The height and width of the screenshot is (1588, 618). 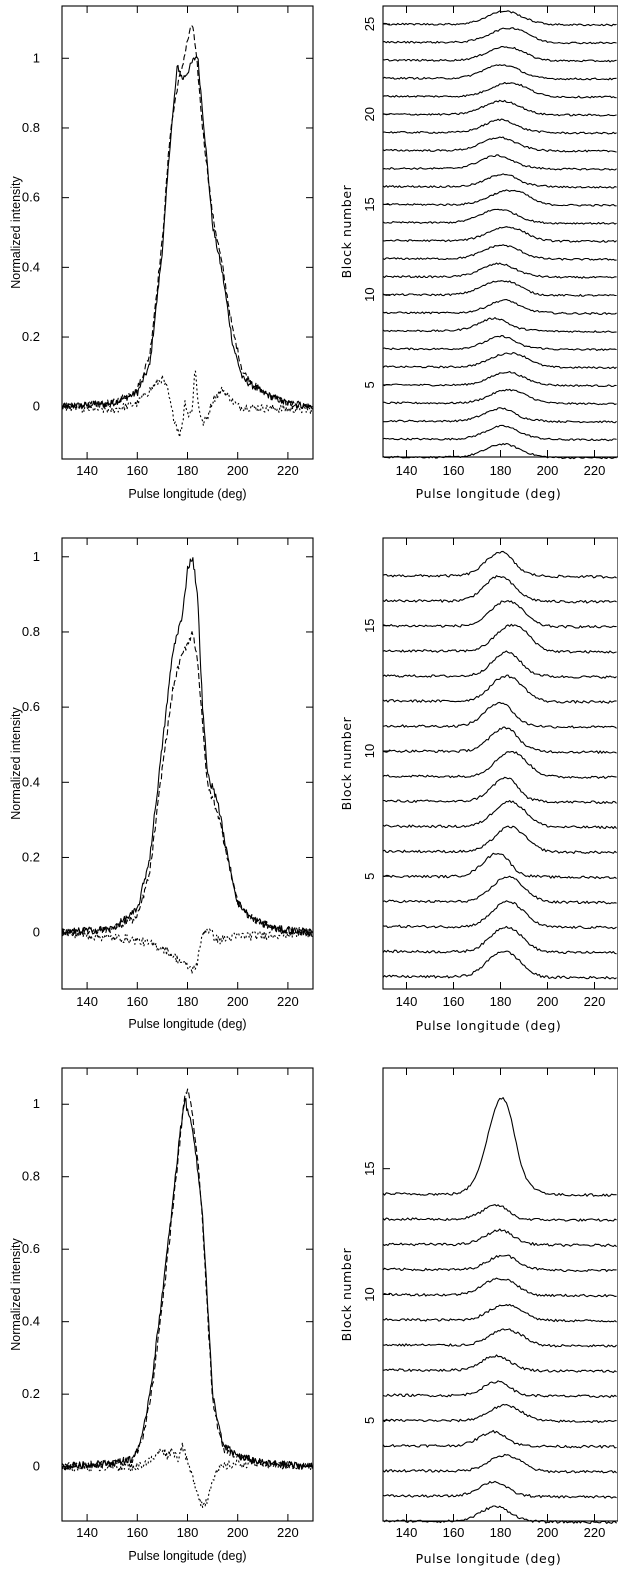 I want to click on x-tick-label-1-0: 140, so click(x=407, y=470).